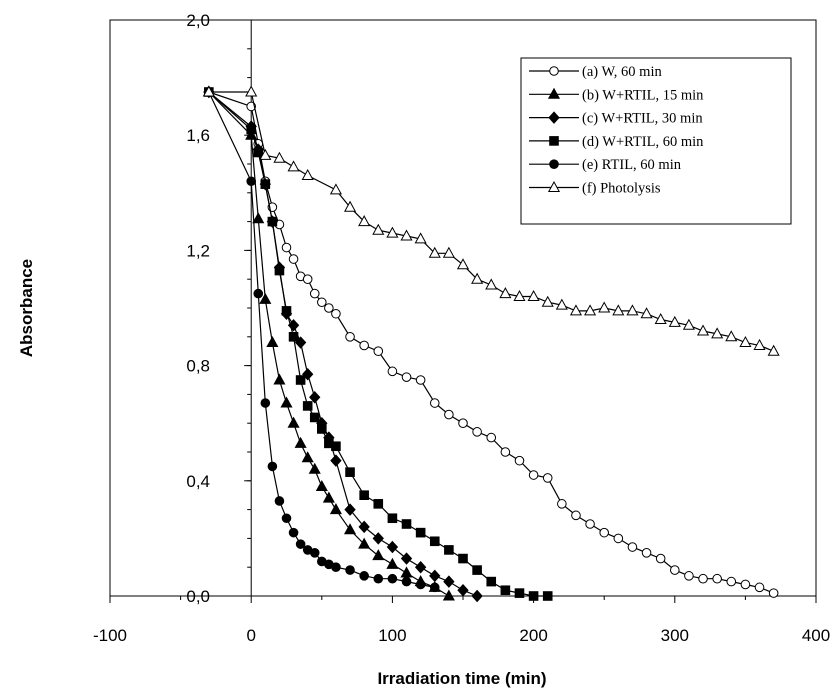 This screenshot has width=840, height=700. I want to click on legend-entry: (a) W, 60 min, so click(595, 72).